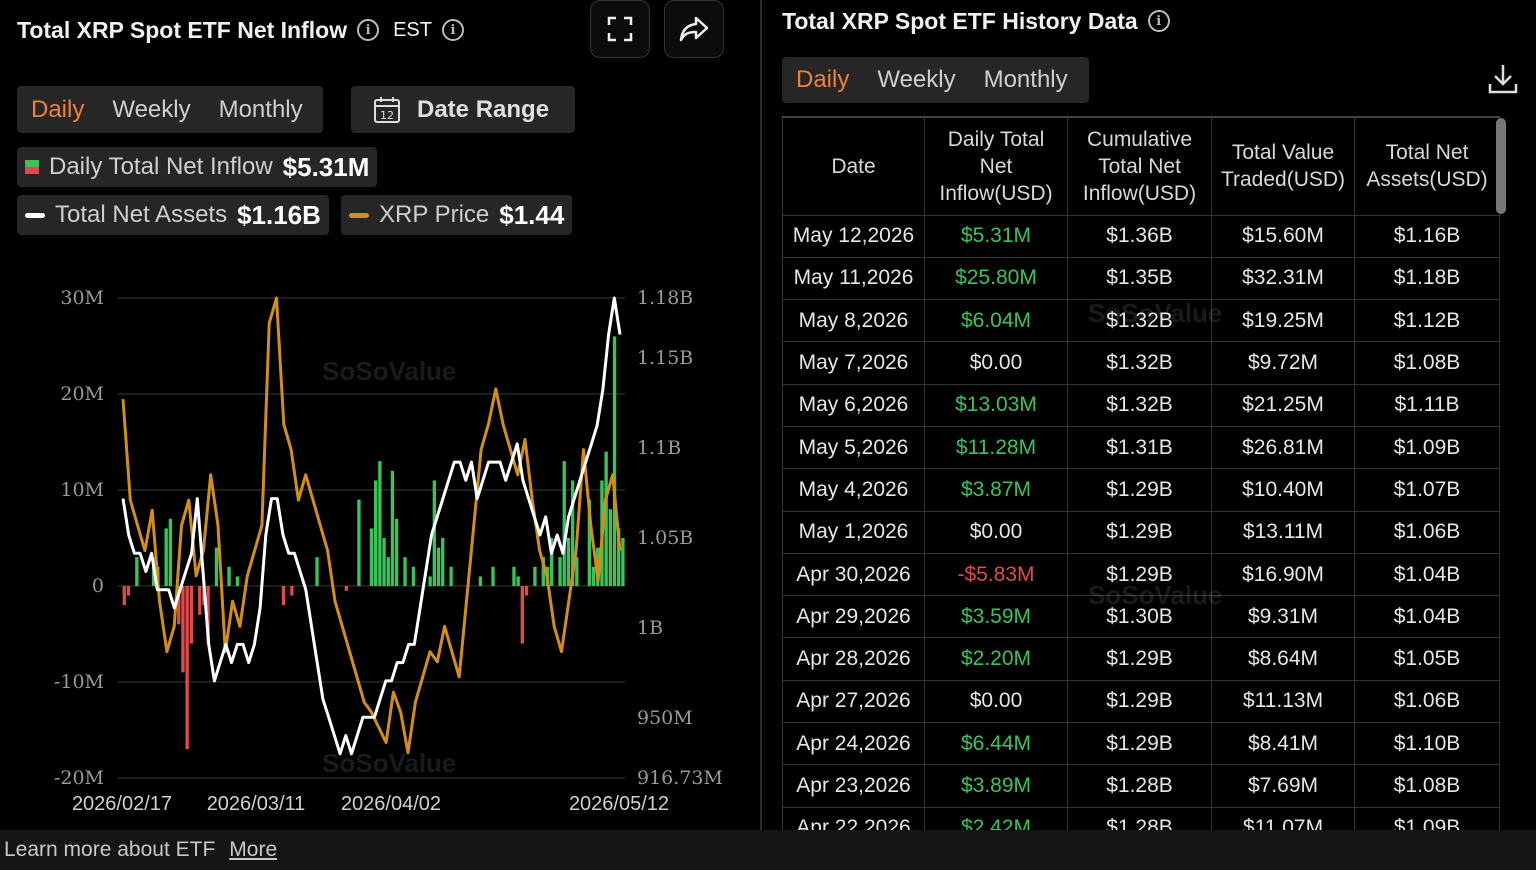 This screenshot has height=870, width=1536. Describe the element at coordinates (1427, 448) in the screenshot. I see `cell-assets: $1.09B` at that location.